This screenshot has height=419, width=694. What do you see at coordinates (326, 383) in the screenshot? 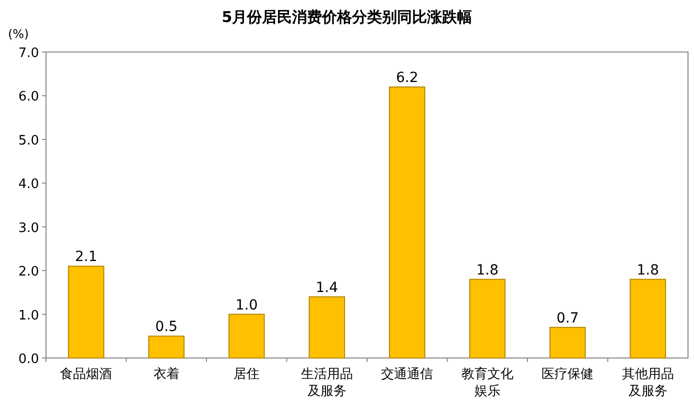
I see `x-tick-label: 生活用品及服务` at bounding box center [326, 383].